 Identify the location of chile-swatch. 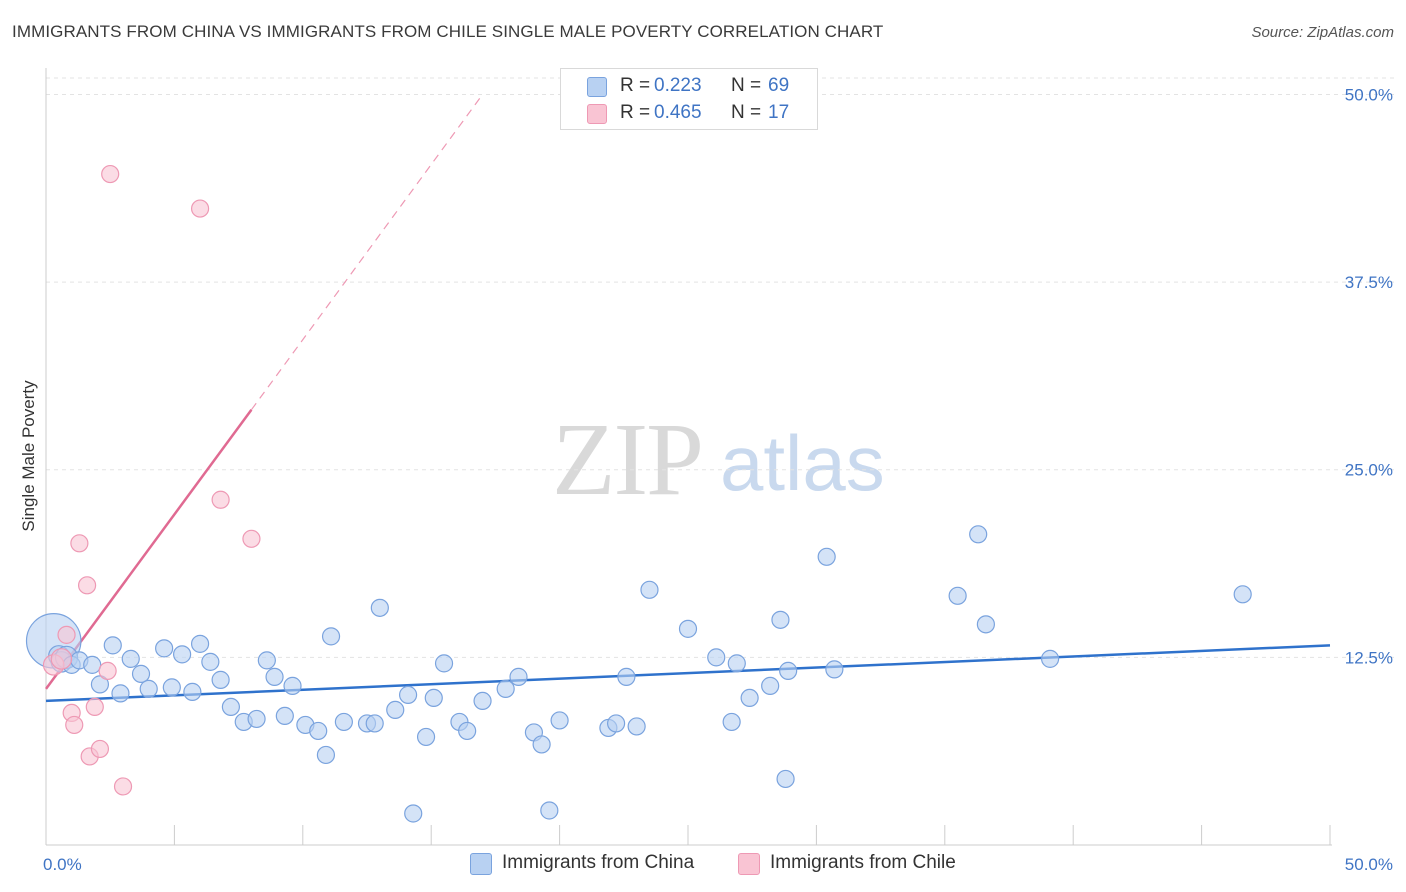
(597, 114).